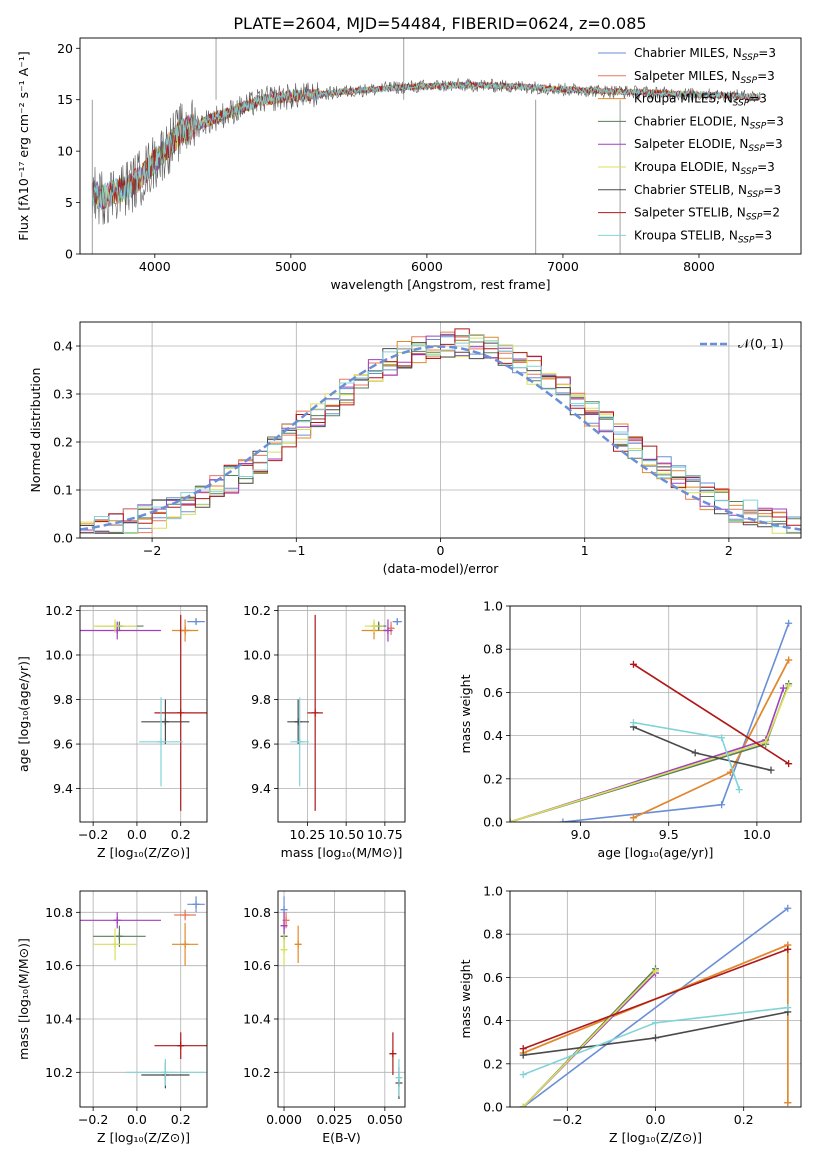  What do you see at coordinates (563, 266) in the screenshot?
I see `x-tick-label: 7000` at bounding box center [563, 266].